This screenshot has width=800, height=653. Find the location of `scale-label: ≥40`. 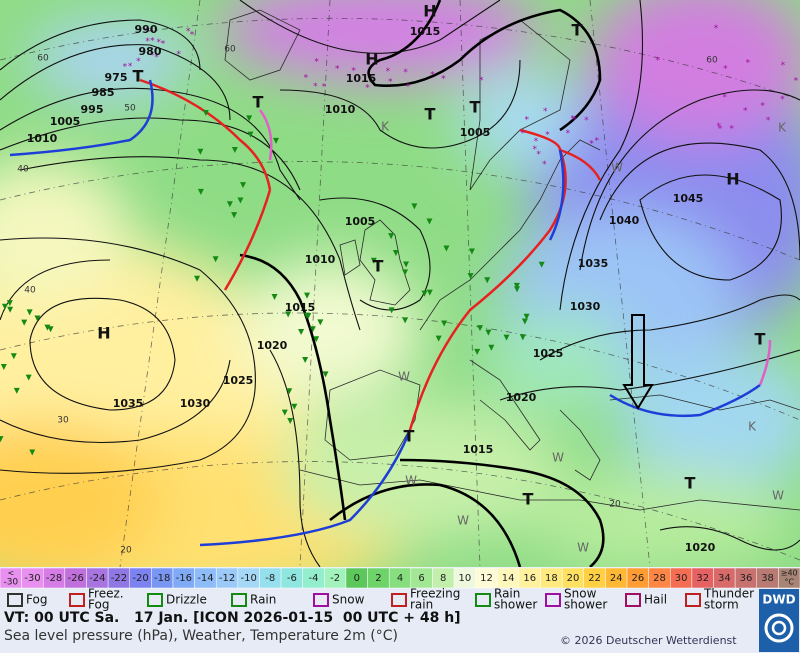

scale-label: ≥40 is located at coordinates (789, 573).